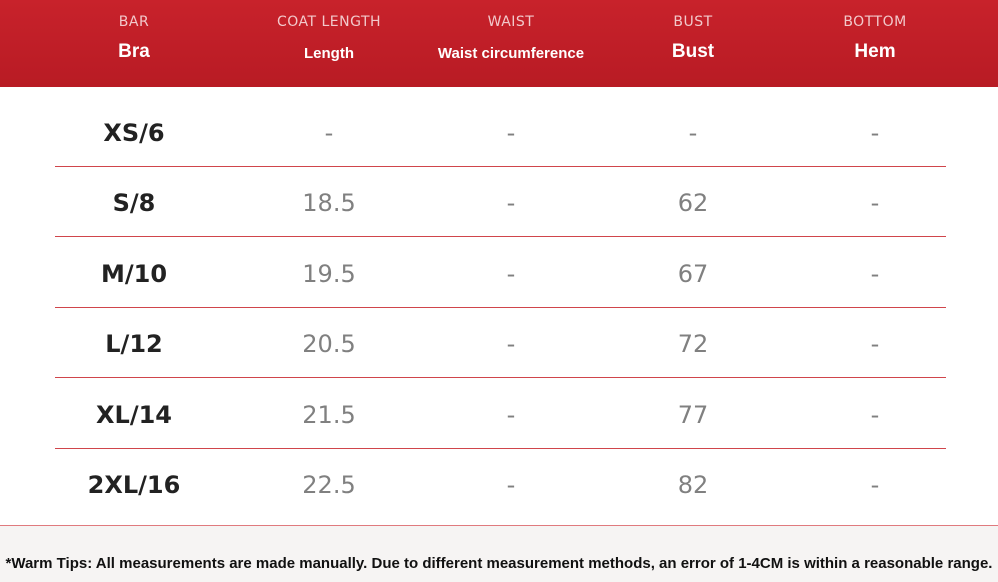 This screenshot has width=998, height=582. I want to click on measure-cell: 62, so click(693, 203).